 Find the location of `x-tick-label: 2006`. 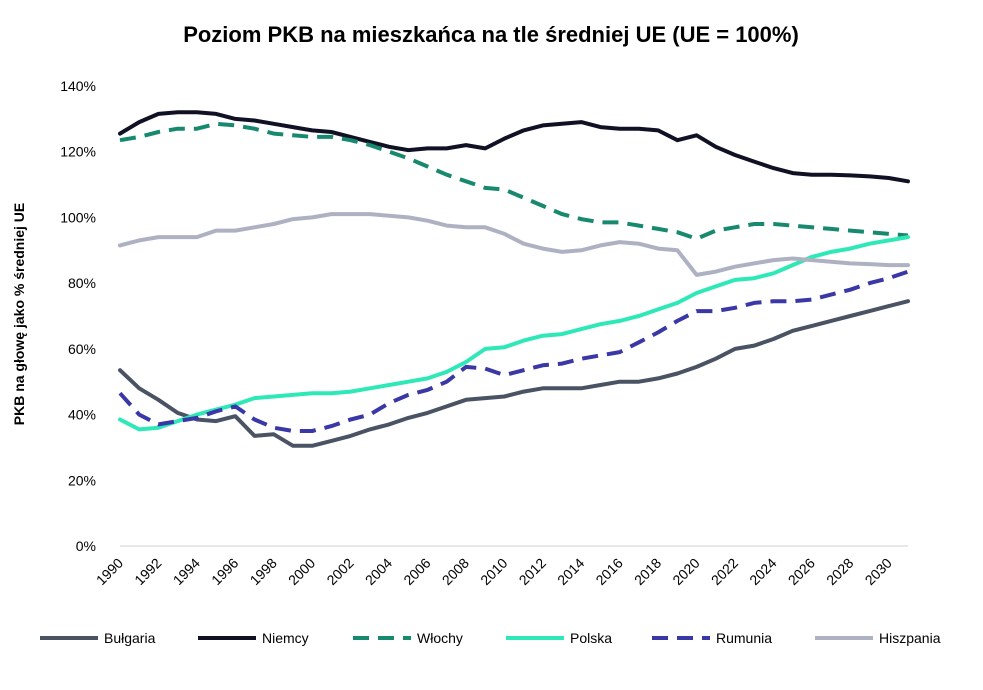

x-tick-label: 2006 is located at coordinates (416, 571).